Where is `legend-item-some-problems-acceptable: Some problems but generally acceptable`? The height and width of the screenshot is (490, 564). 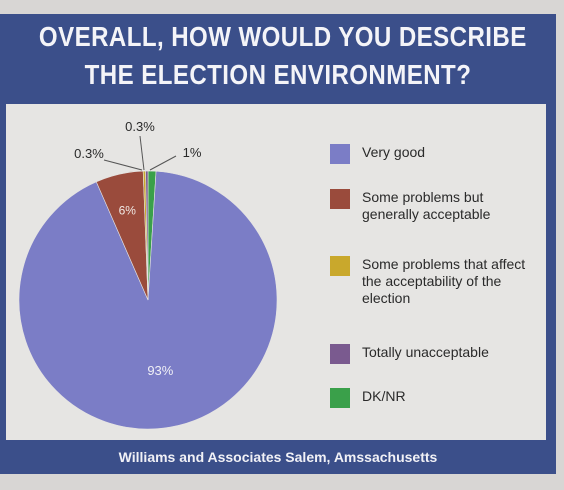
legend-item-some-problems-acceptable: Some problems but generally acceptable is located at coordinates (426, 206).